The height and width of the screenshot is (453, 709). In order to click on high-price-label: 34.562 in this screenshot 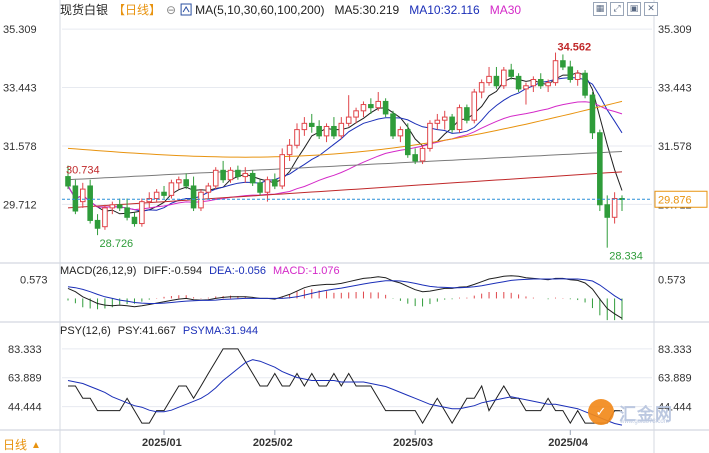, I will do `click(575, 48)`.